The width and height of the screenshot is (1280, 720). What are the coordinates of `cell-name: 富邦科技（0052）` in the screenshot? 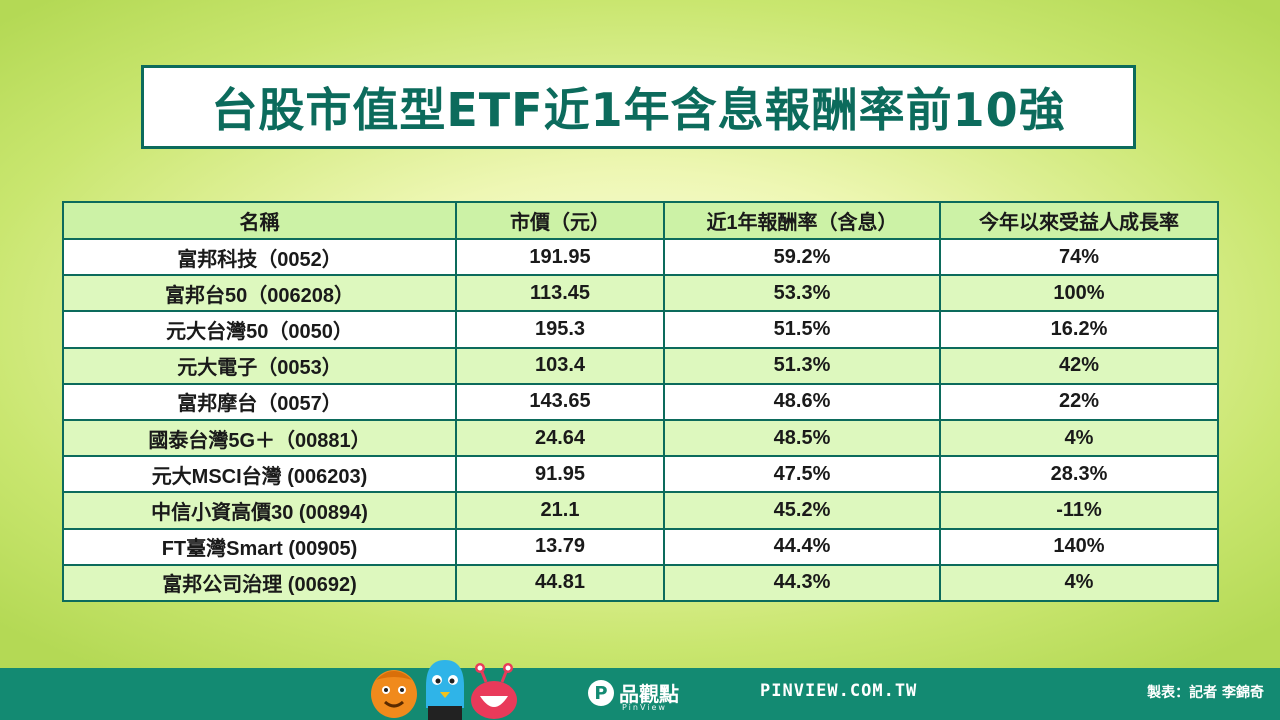 It's located at (259, 257).